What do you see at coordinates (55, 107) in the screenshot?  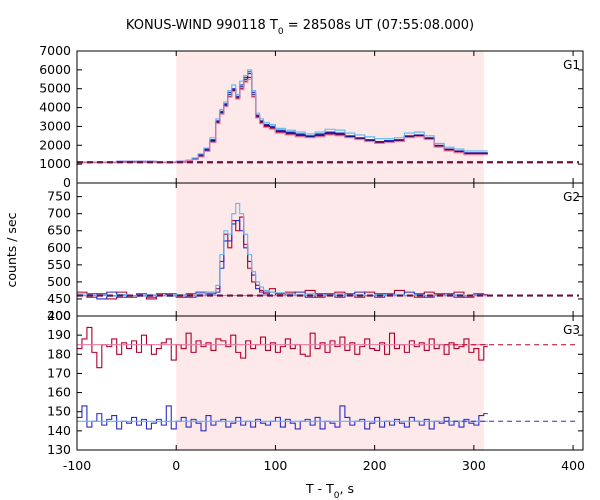 I see `ytick-label-G1-4: 4000` at bounding box center [55, 107].